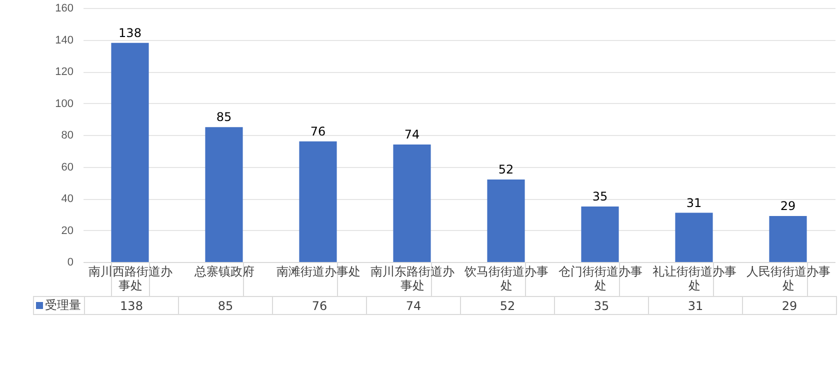 The width and height of the screenshot is (840, 392). Describe the element at coordinates (412, 135) in the screenshot. I see `text: 74` at that location.